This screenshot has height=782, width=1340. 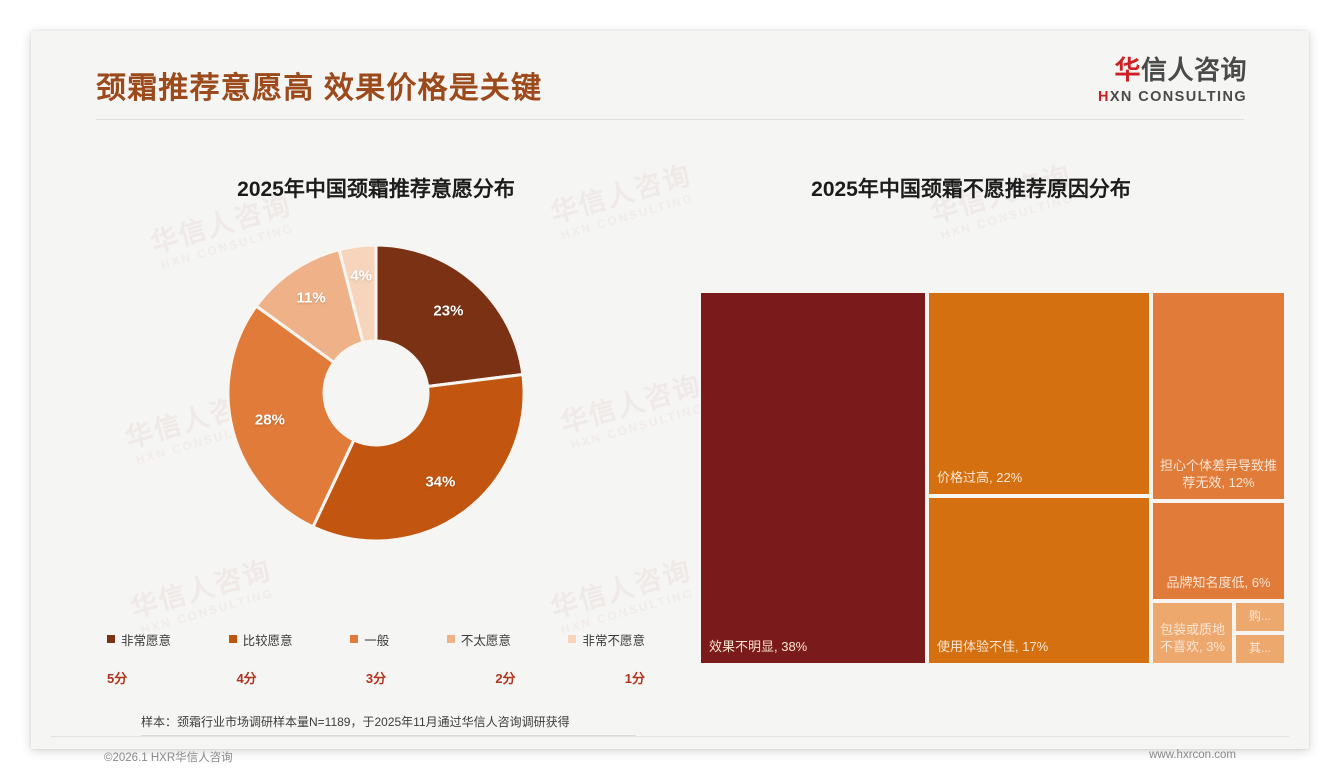 I want to click on score-label: 2分, so click(x=505, y=678).